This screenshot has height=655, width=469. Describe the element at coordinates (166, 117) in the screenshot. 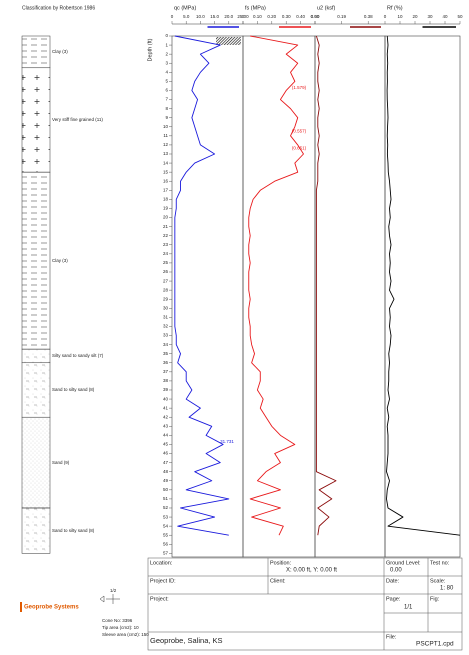

I see `y-tick-label: 9` at that location.